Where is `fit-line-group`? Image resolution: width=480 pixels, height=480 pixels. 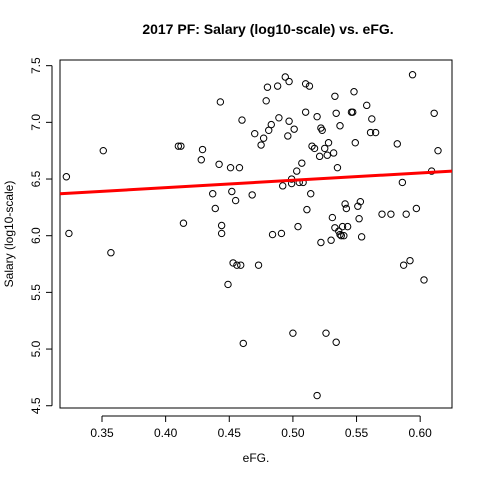 fit-line-group is located at coordinates (256, 182).